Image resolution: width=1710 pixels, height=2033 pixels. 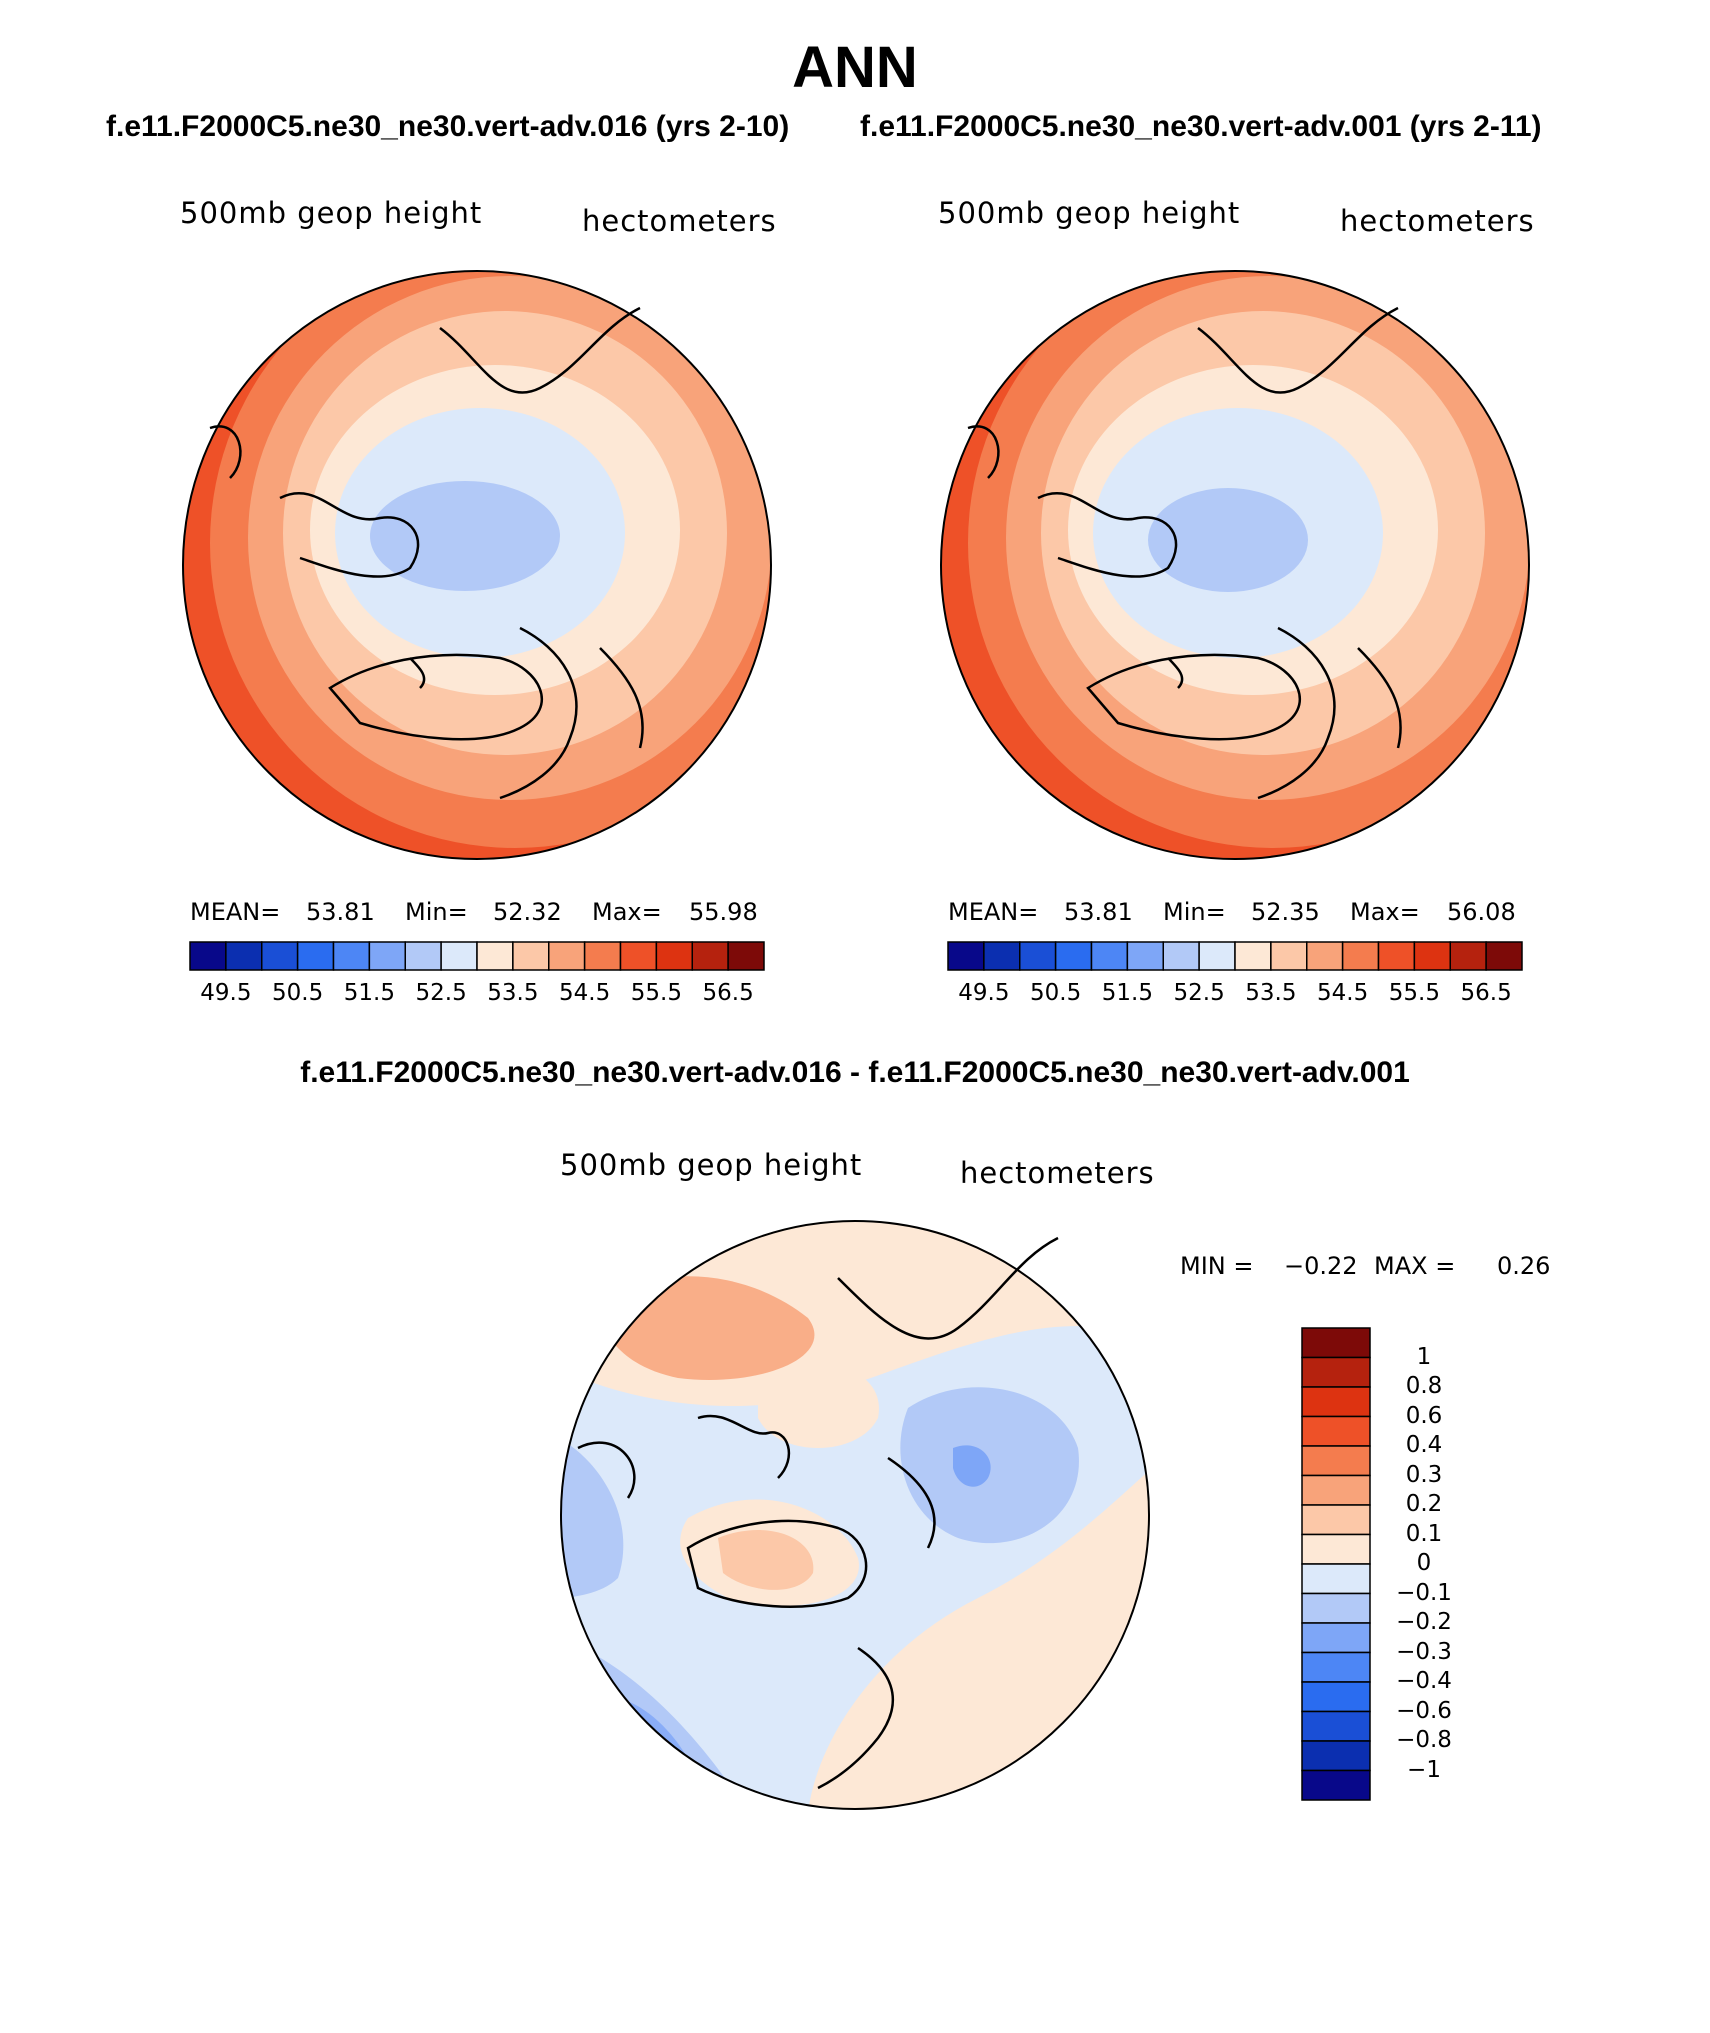 What do you see at coordinates (331, 213) in the screenshot?
I see `left-variable-label: 500mb geop height` at bounding box center [331, 213].